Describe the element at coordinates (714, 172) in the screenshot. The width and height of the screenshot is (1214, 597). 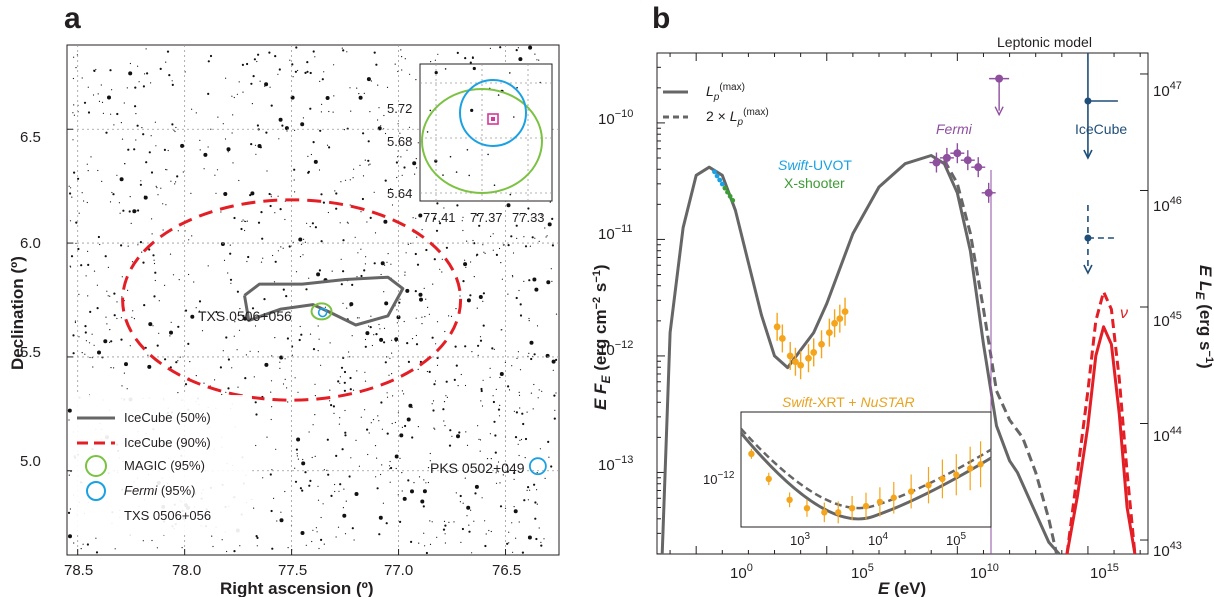
I see `optical-point` at that location.